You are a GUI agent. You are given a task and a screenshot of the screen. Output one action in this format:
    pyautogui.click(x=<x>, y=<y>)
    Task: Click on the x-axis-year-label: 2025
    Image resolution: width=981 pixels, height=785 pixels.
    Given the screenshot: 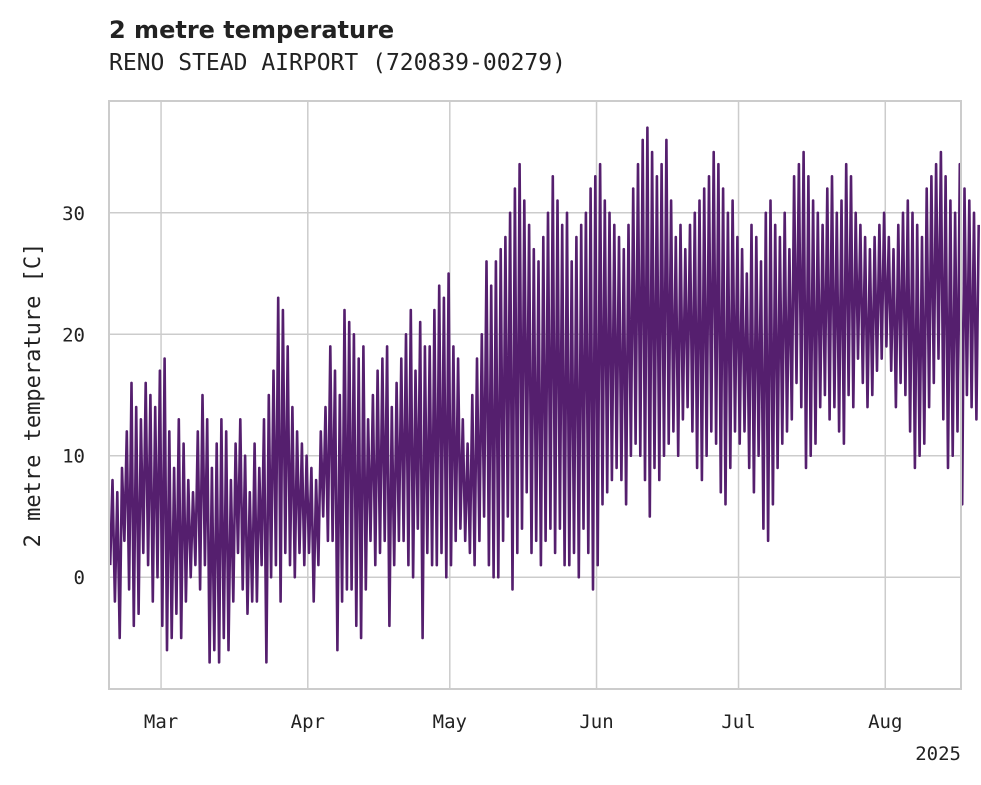 What is the action you would take?
    pyautogui.click(x=938, y=754)
    